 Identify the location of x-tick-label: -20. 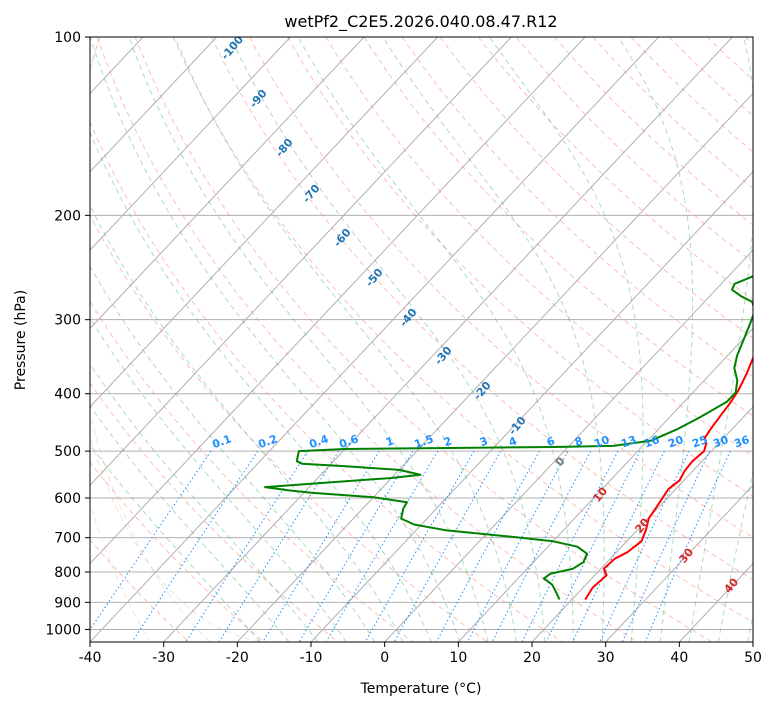
(237, 658).